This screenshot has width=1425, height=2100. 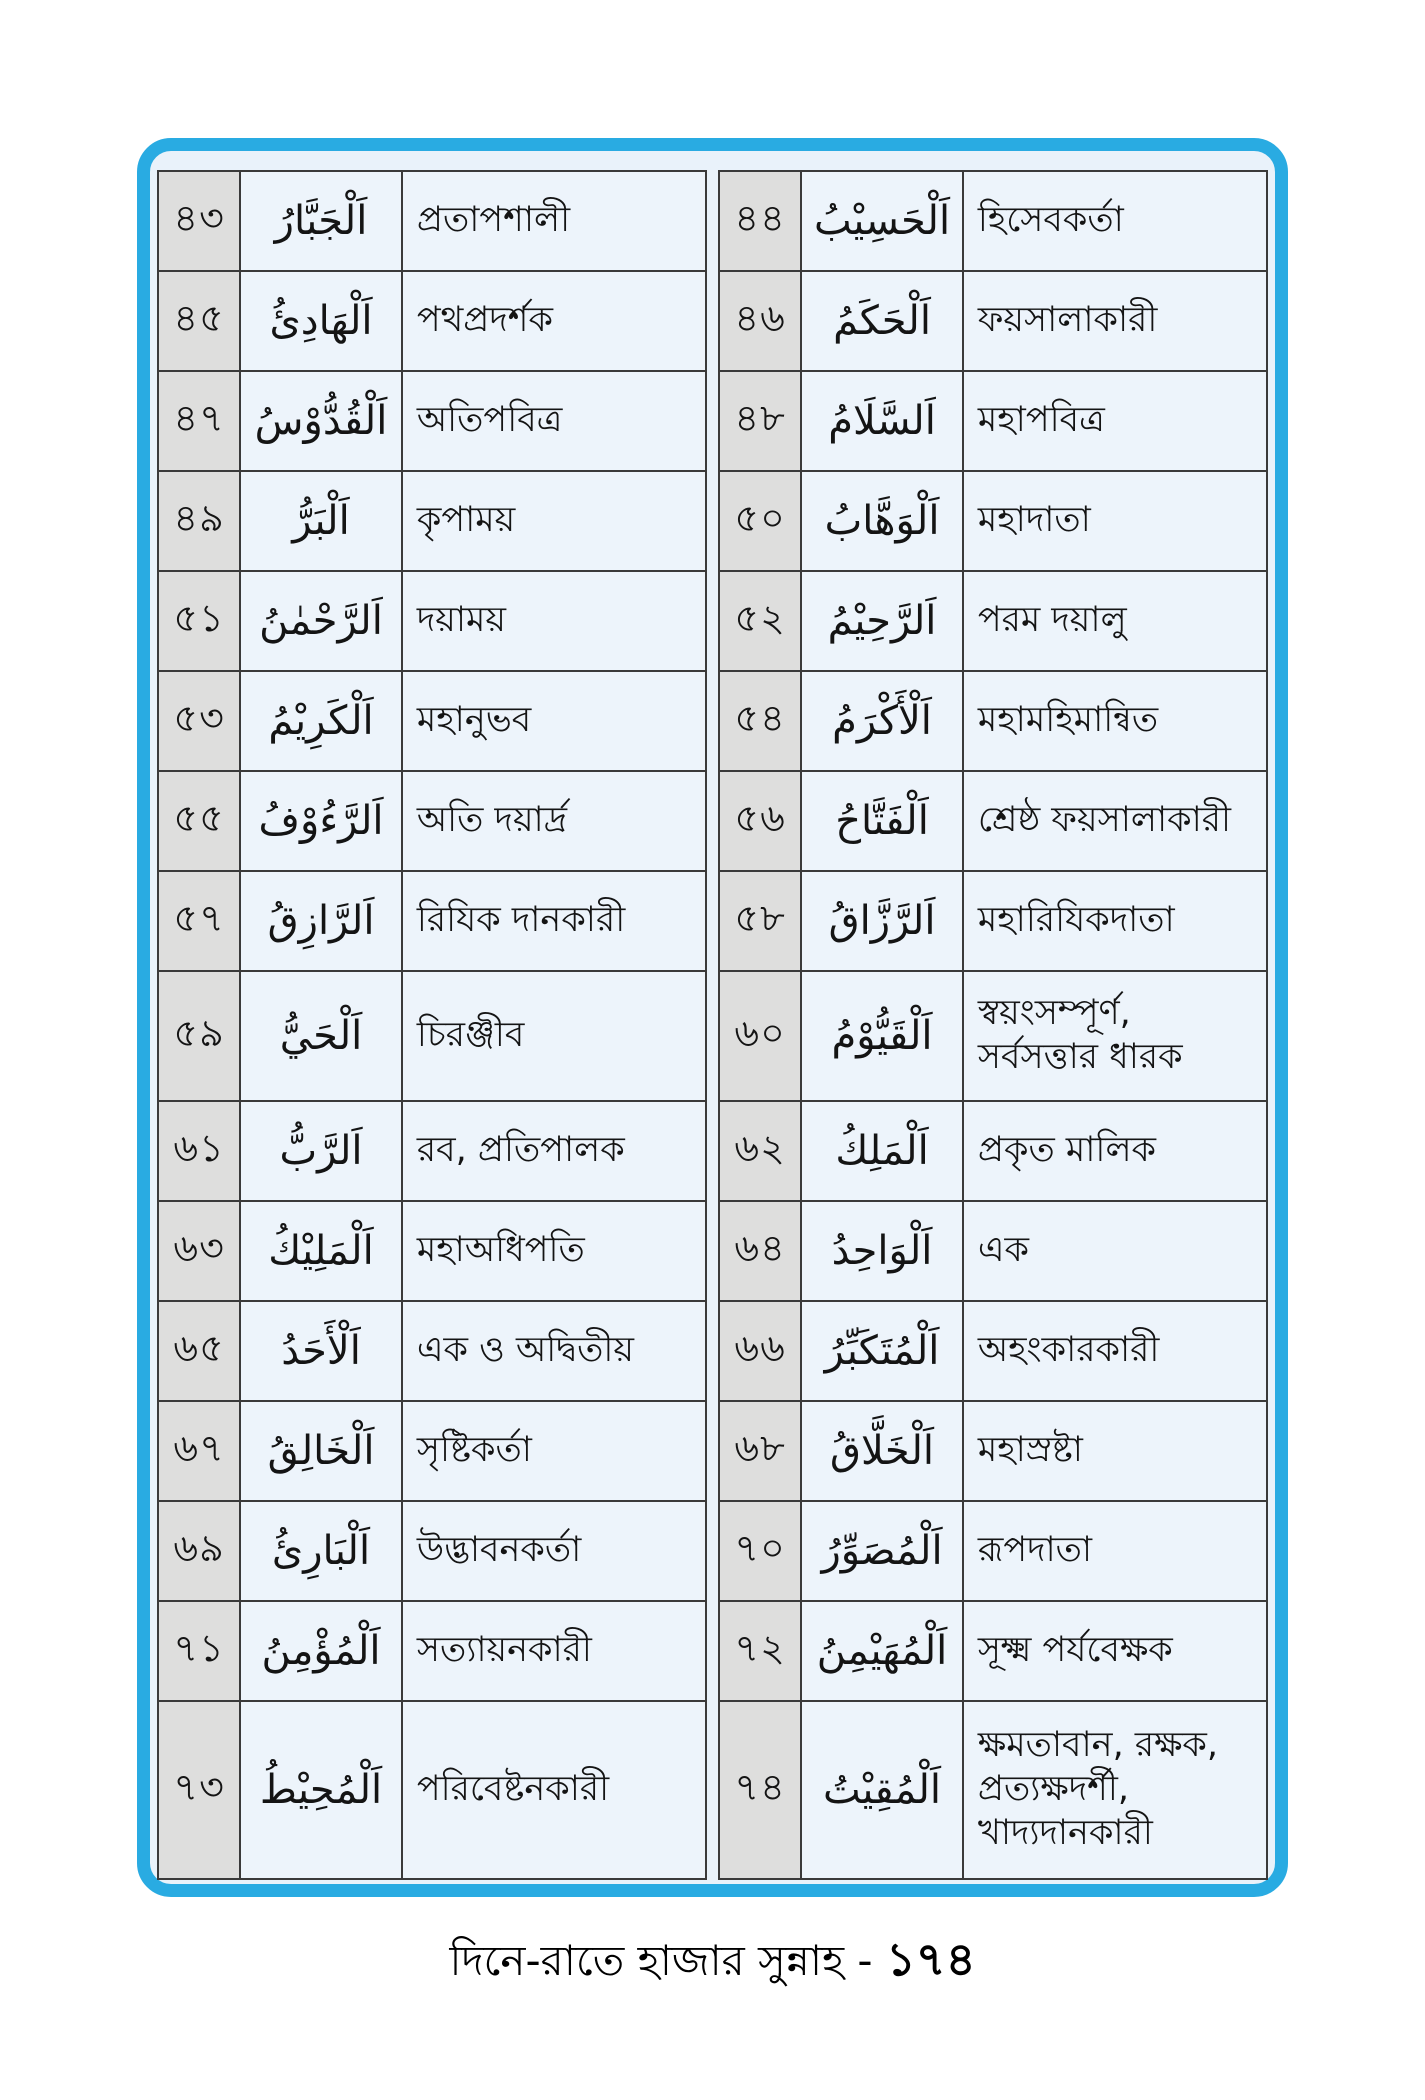 I want to click on meaning-cell: এক ও অদ্বিতীয়, so click(x=554, y=1351).